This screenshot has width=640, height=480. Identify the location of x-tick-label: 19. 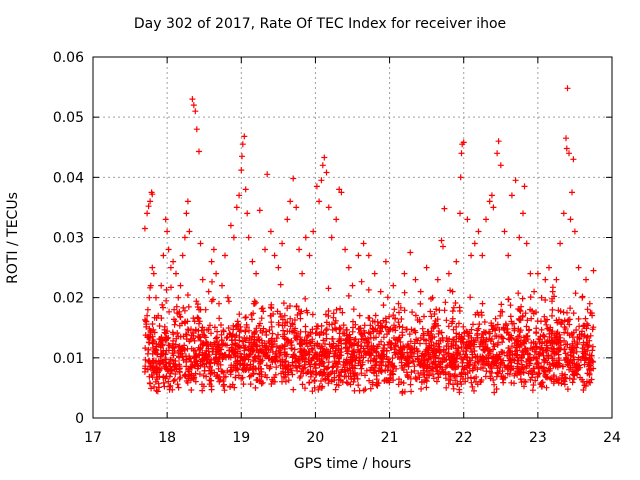
(241, 438).